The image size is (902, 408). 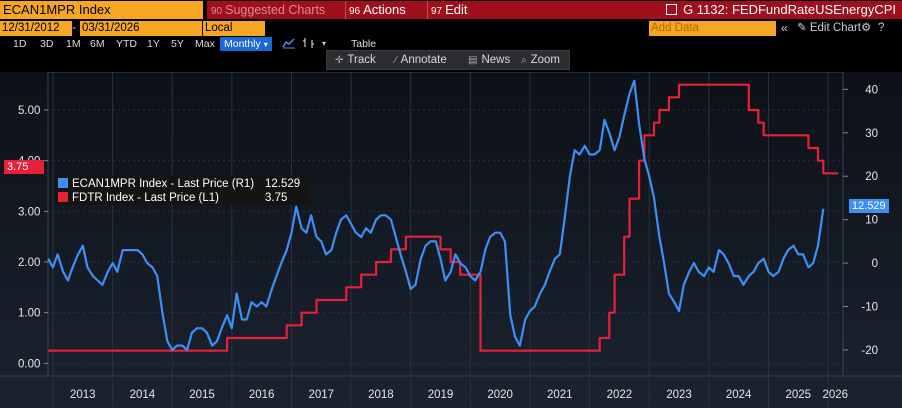 I want to click on period-select: Monthly ▾, so click(x=246, y=44).